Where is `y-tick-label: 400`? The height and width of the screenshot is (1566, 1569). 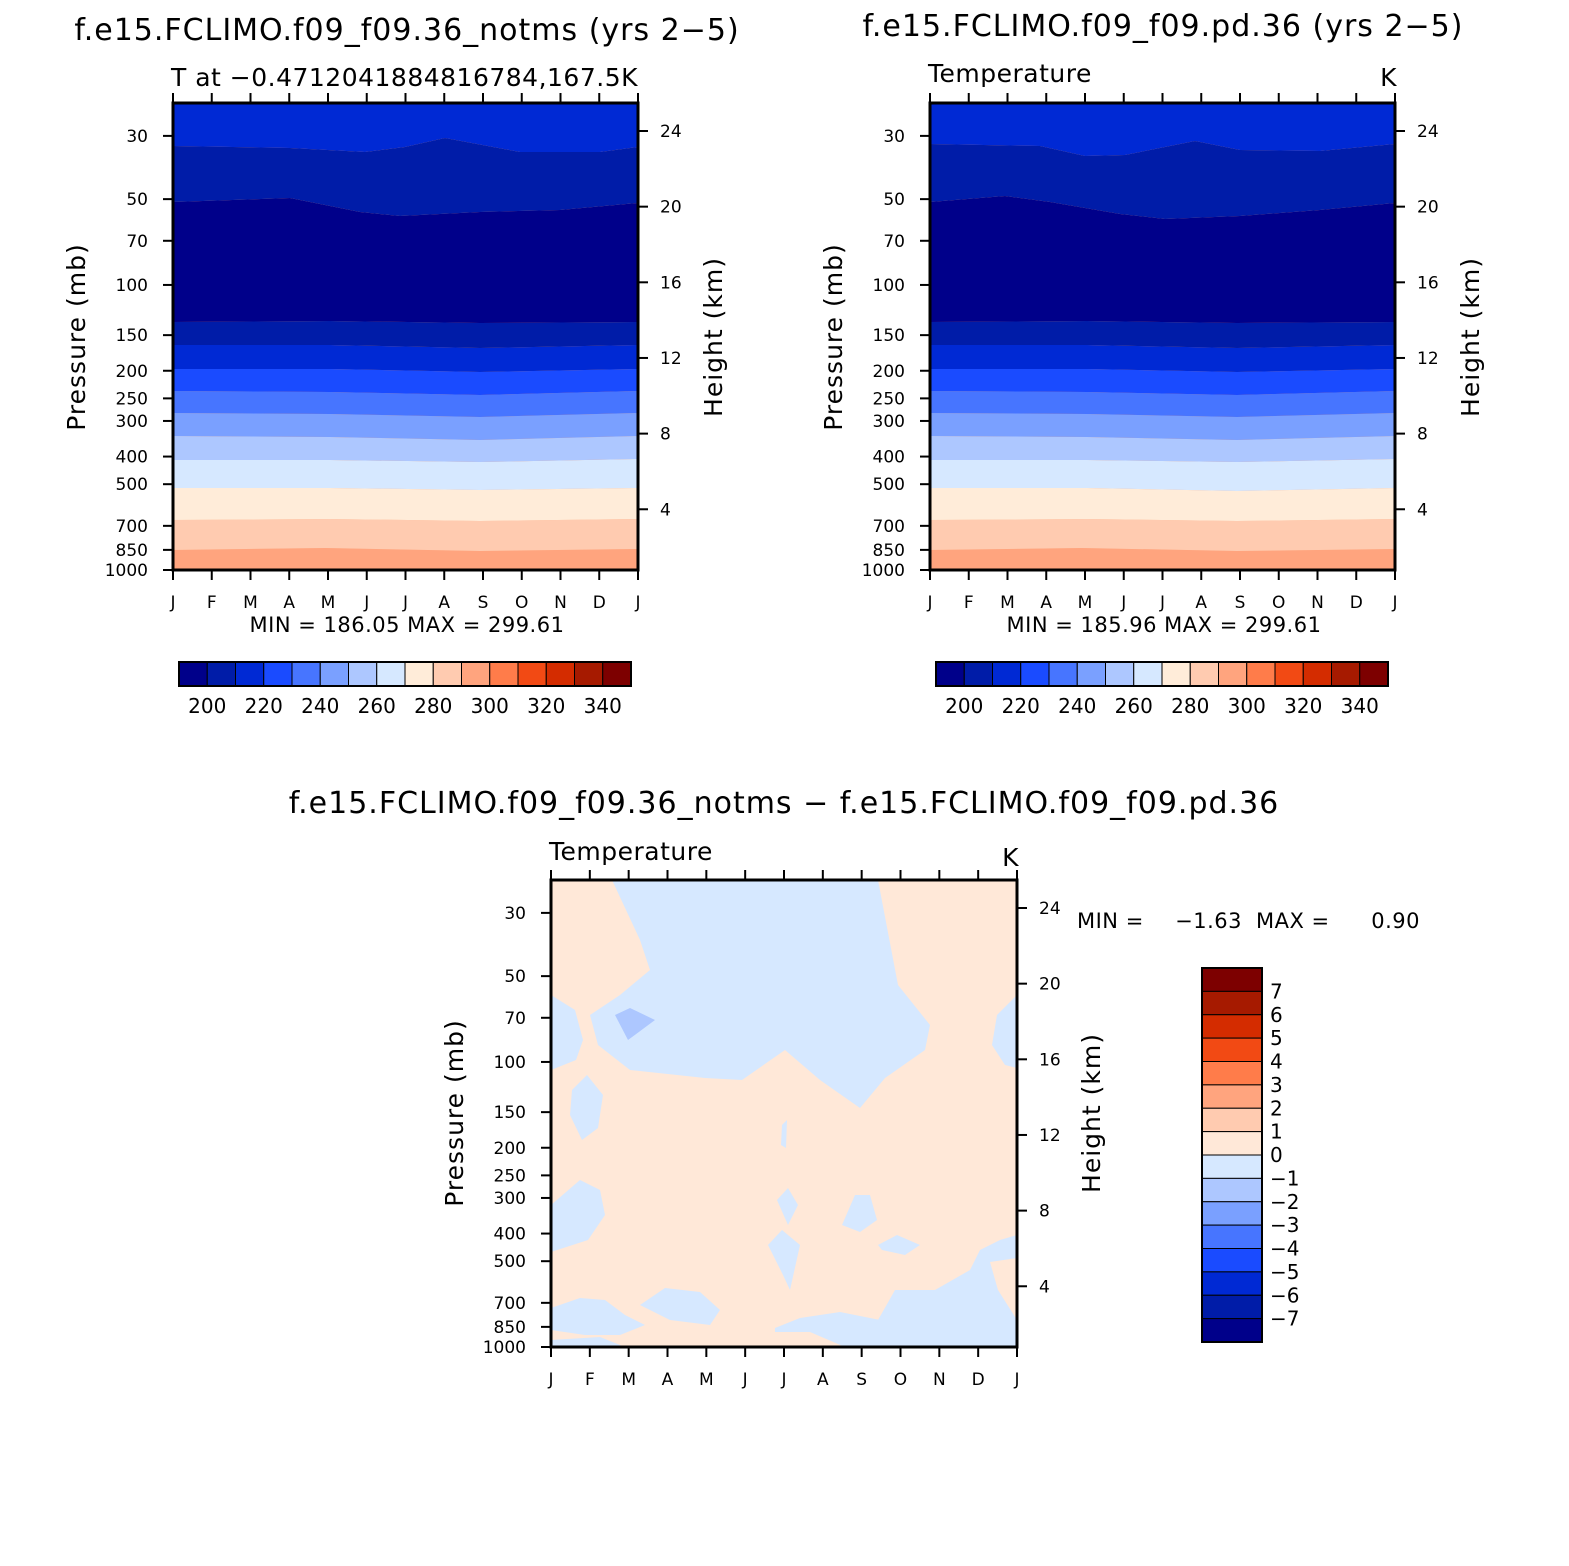 y-tick-label: 400 is located at coordinates (132, 458).